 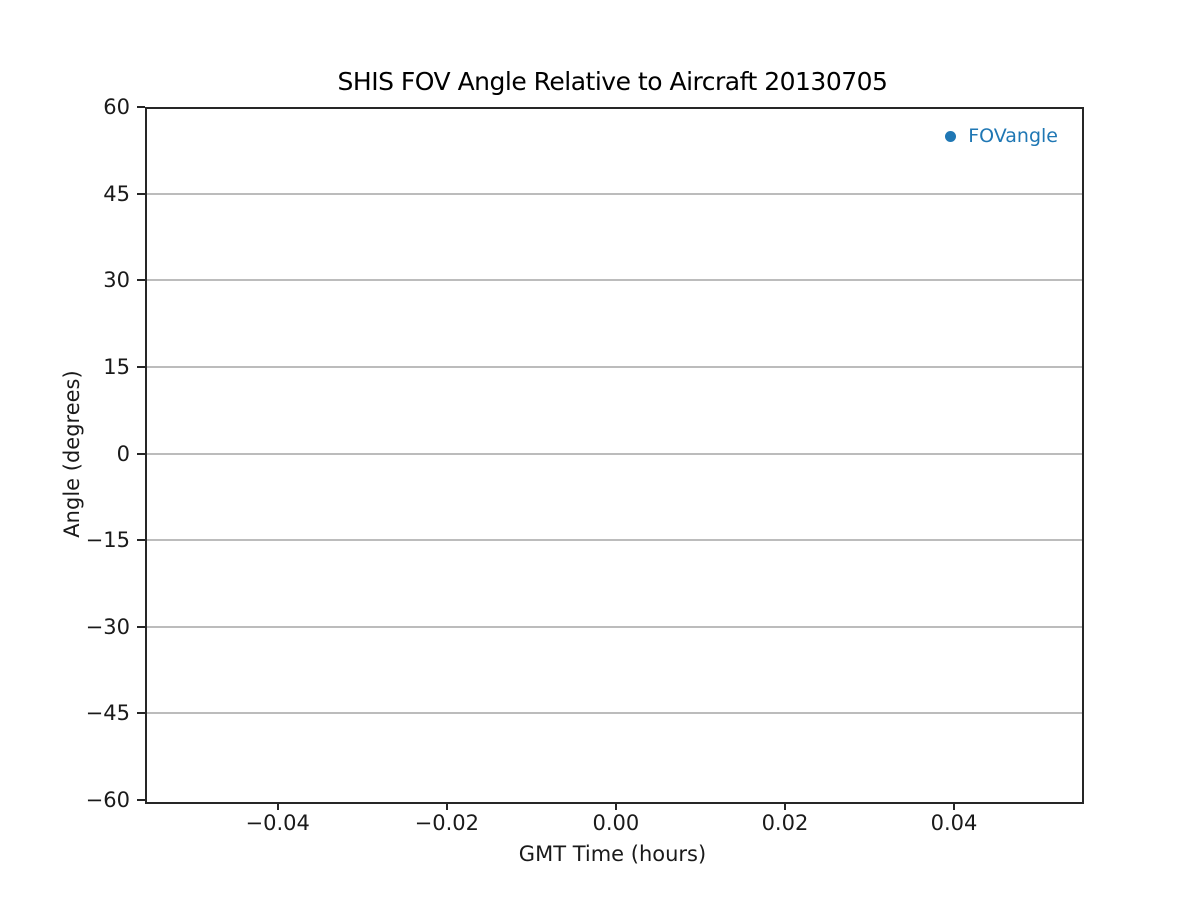 I want to click on x-tick-label: −0.04, so click(x=277, y=823).